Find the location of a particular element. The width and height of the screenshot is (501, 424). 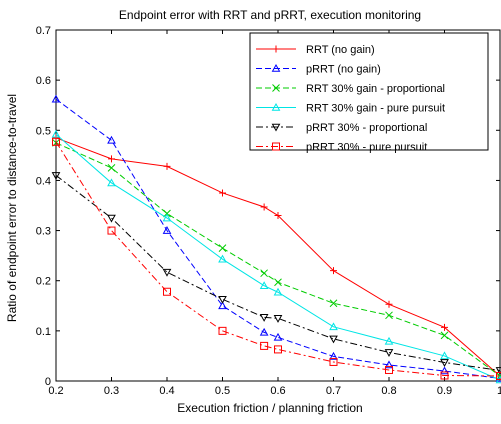

y-tick-label: 0.7 is located at coordinates (43, 31).